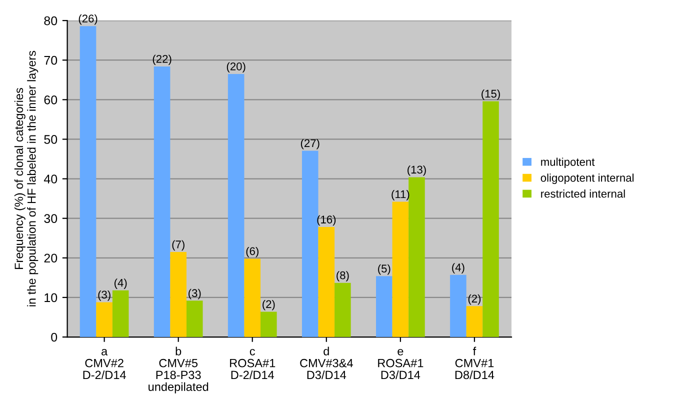  I want to click on y-tick-label: 50, so click(51, 139).